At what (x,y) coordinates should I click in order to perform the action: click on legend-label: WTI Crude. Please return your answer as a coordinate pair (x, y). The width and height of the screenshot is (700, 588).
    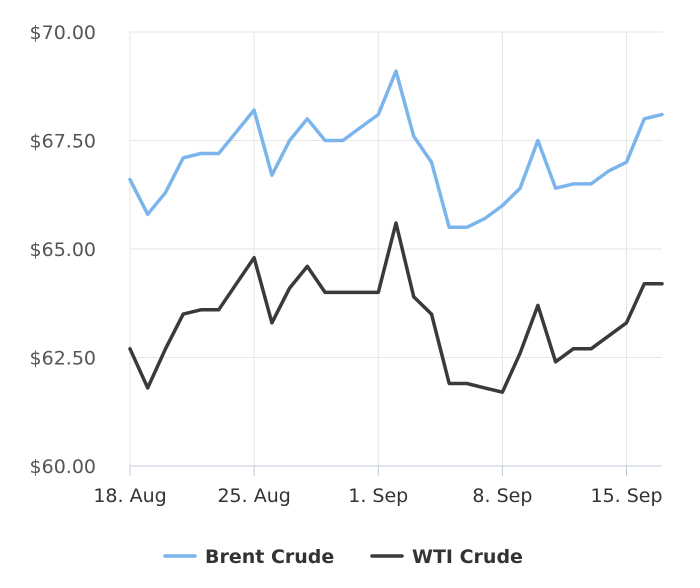
    Looking at the image, I should click on (467, 557).